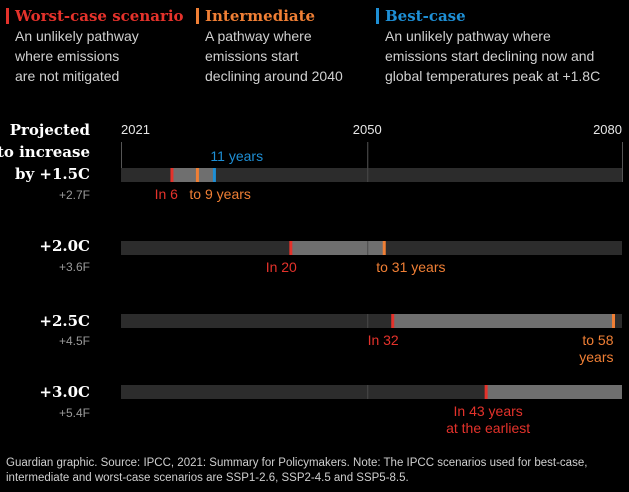 The width and height of the screenshot is (629, 492). I want to click on worst-case-label: In 6, so click(167, 194).